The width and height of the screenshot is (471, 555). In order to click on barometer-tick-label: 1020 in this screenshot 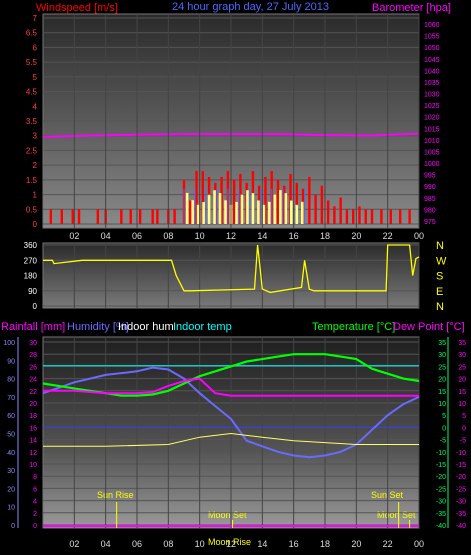, I will do `click(432, 118)`.